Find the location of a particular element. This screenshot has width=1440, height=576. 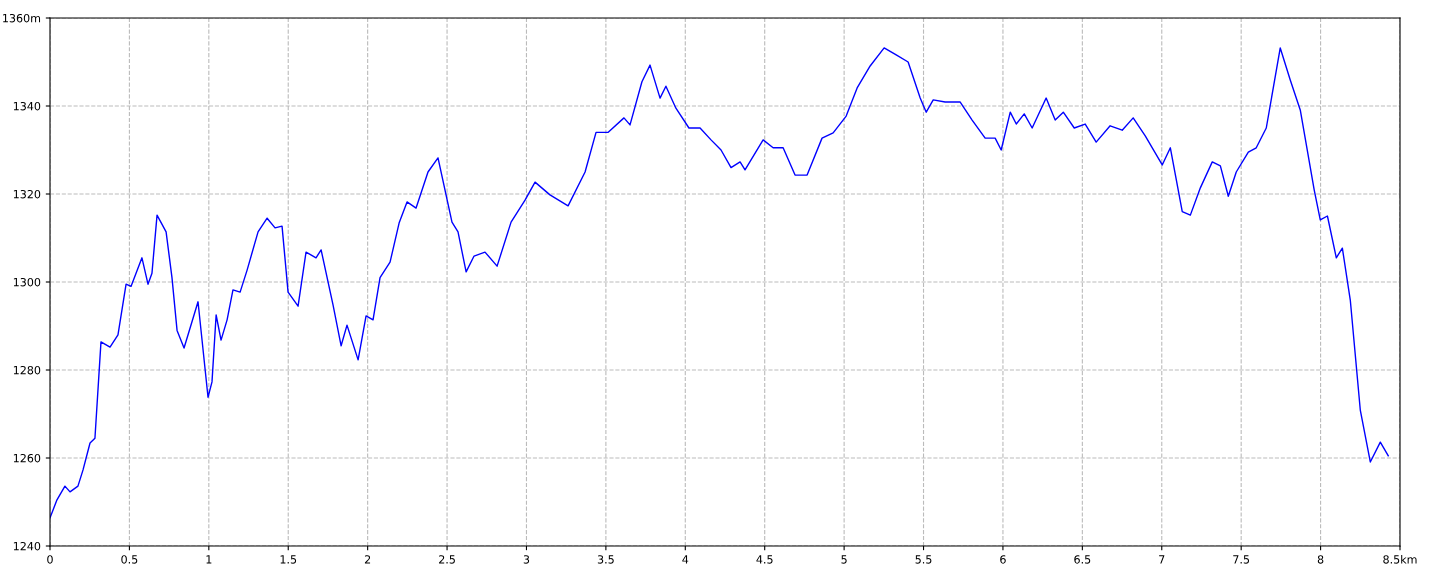

x-tick-label: 8.5km is located at coordinates (1400, 559).